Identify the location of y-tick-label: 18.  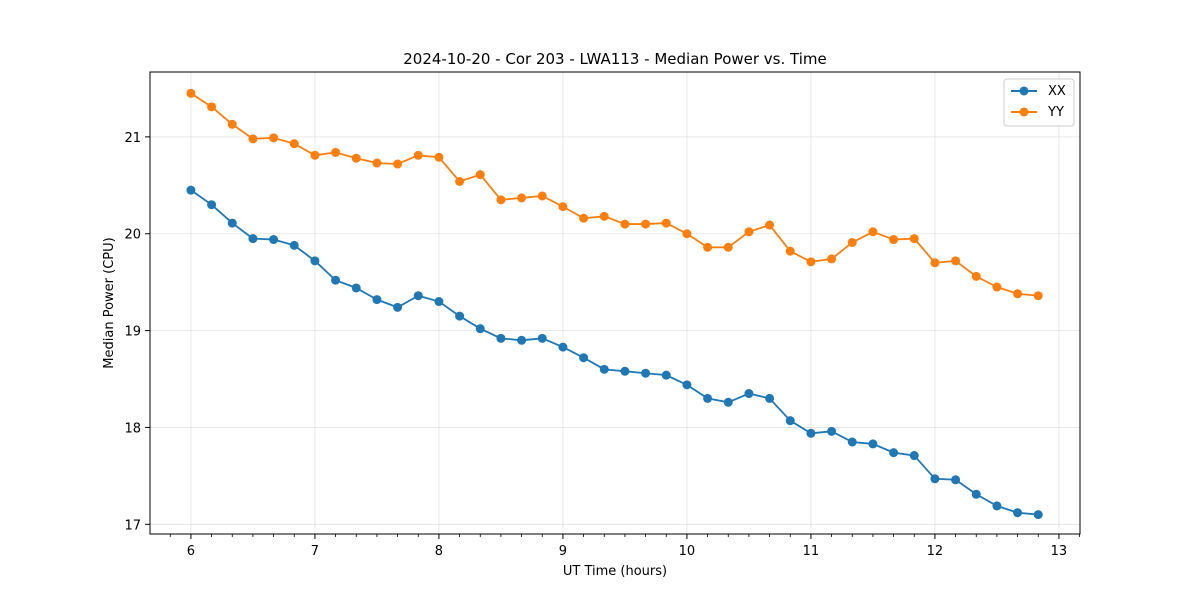
(132, 428).